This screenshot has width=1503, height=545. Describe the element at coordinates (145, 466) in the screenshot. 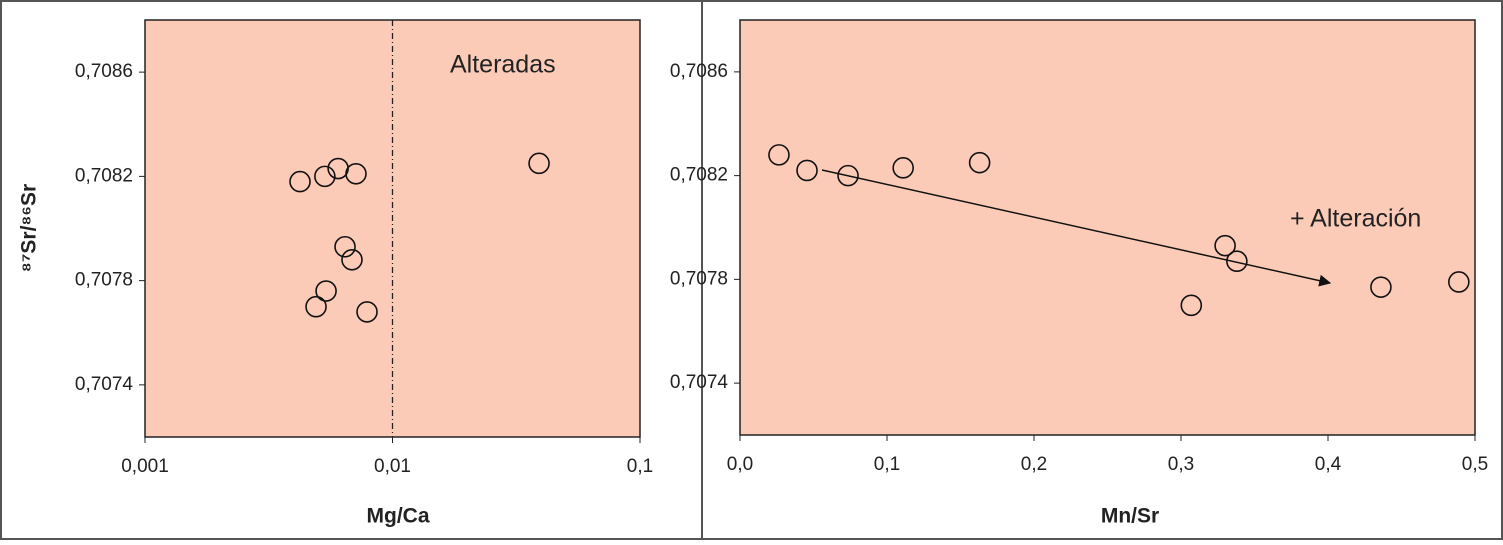

I see `x-tick-label: 0,001` at that location.